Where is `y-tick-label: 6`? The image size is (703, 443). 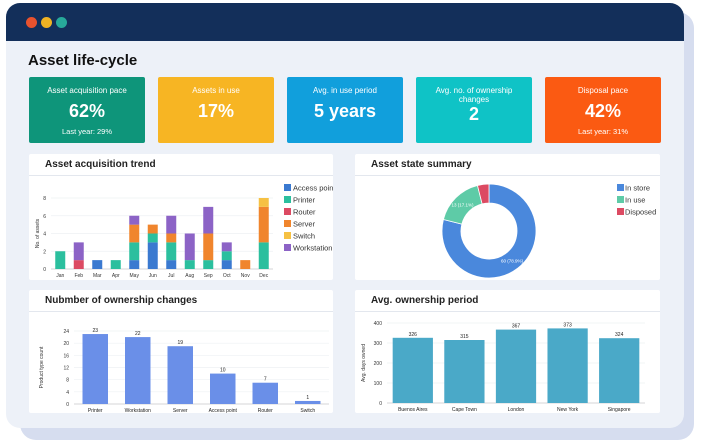
y-tick-label: 6 is located at coordinates (44, 217).